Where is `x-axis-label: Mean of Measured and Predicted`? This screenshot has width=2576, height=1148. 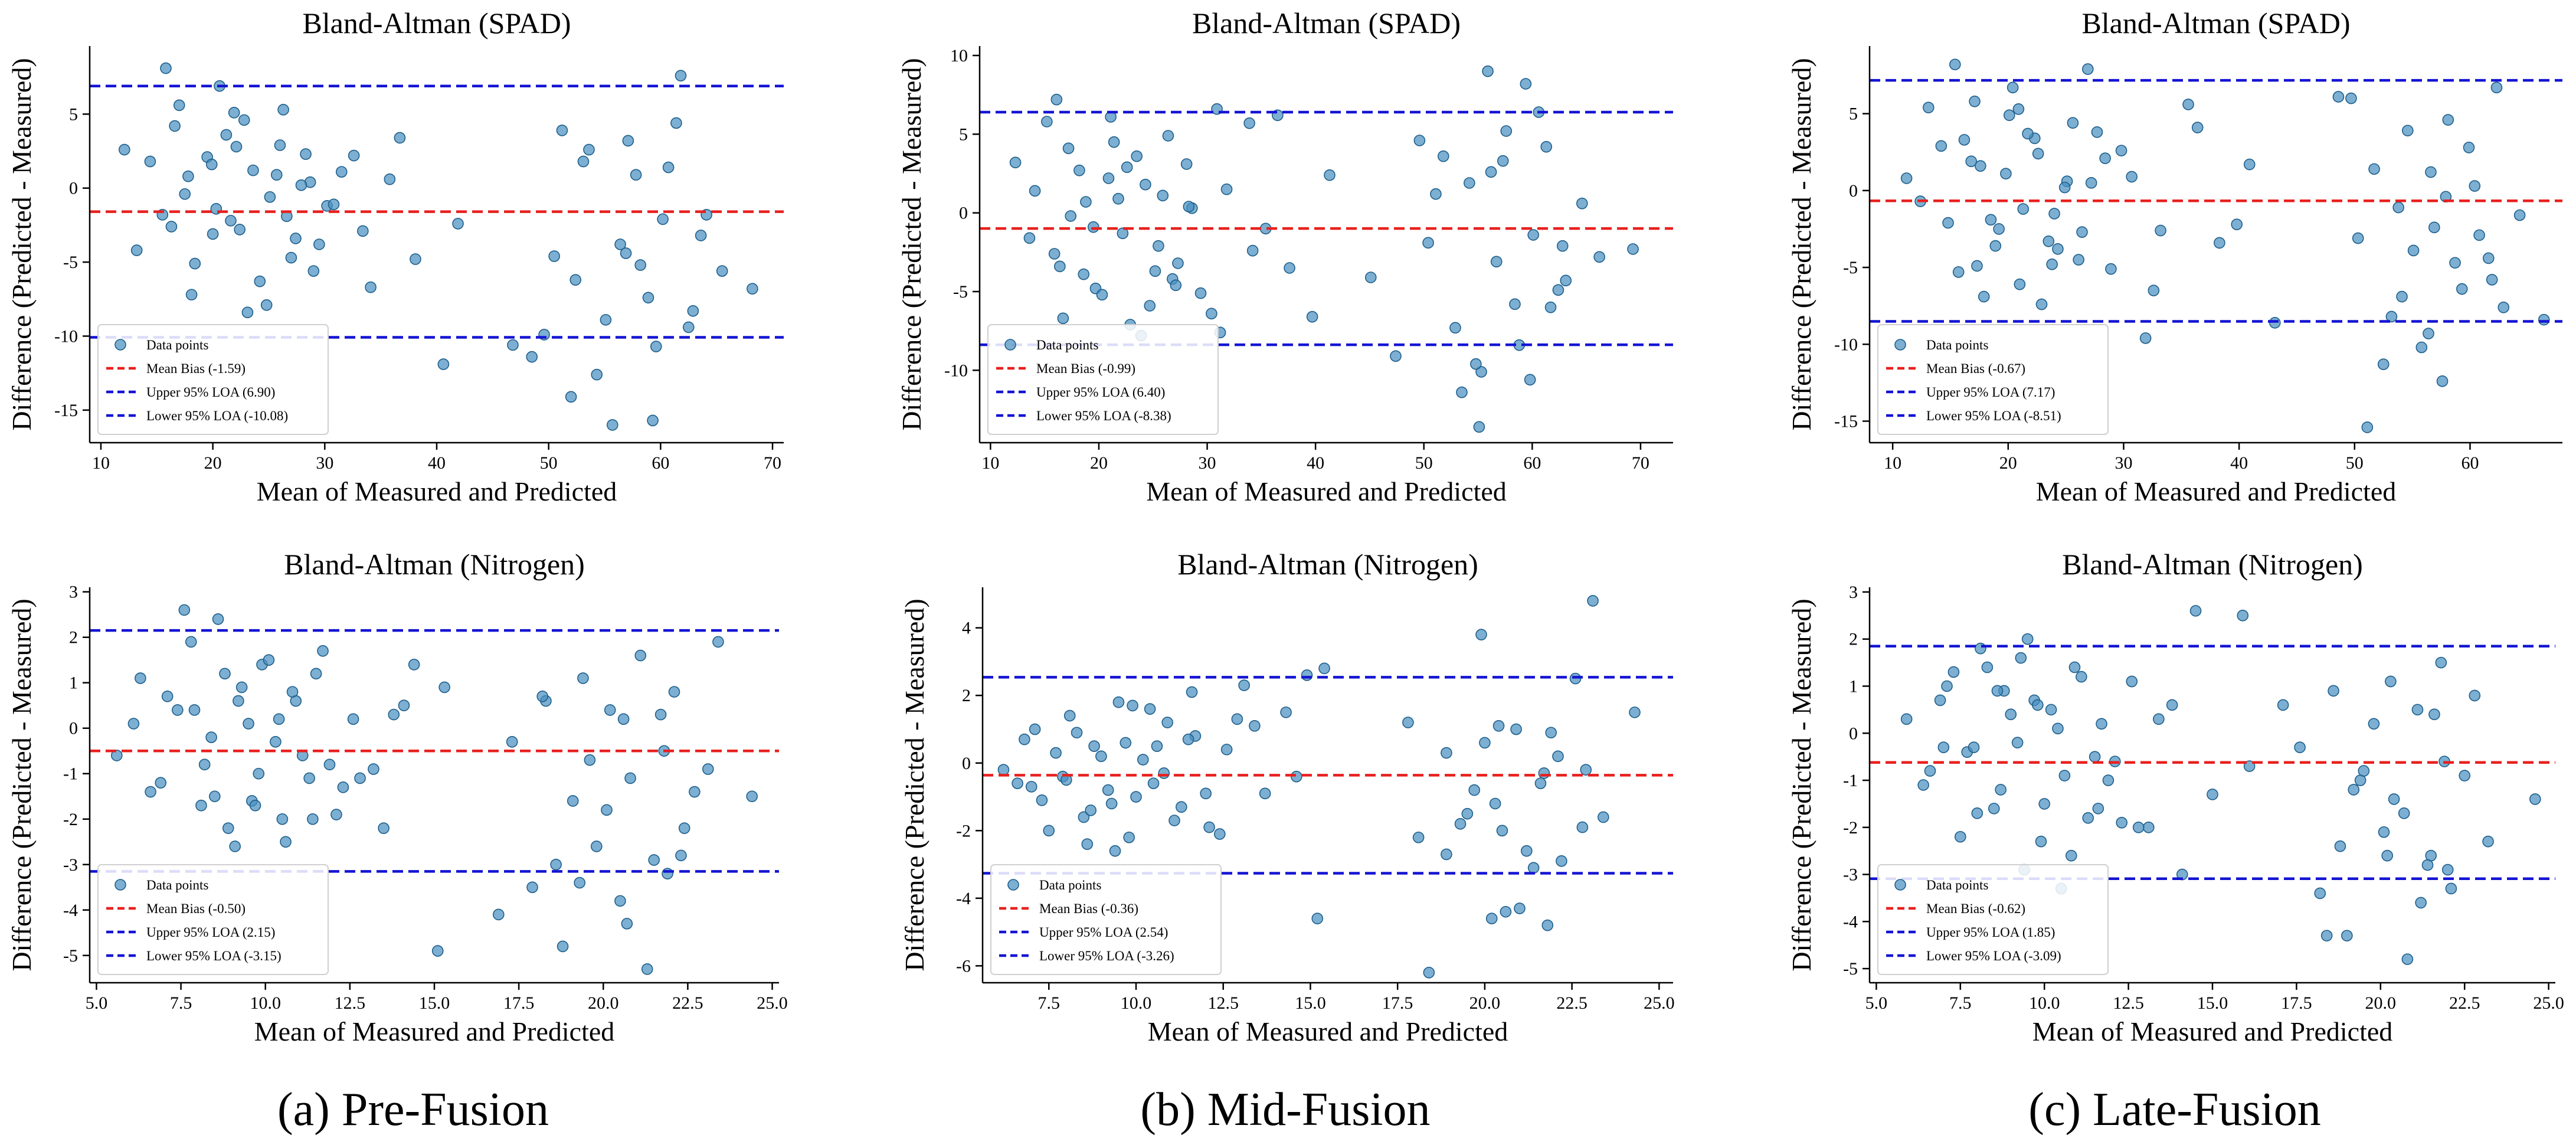 x-axis-label: Mean of Measured and Predicted is located at coordinates (2212, 1031).